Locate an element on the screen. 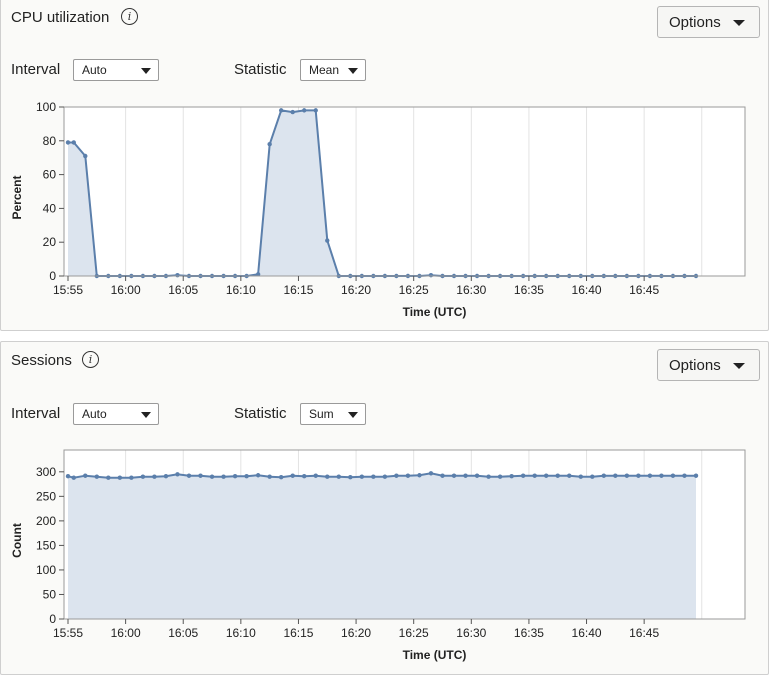  sessions-options-label: Options is located at coordinates (695, 365).